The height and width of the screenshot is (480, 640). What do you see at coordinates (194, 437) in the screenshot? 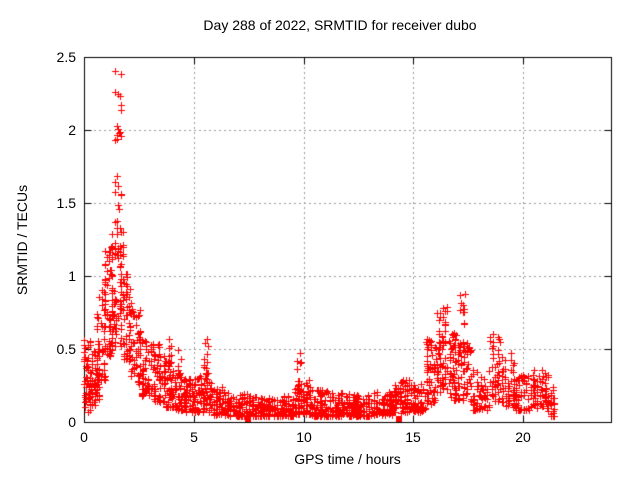
I see `x-tick-label: 5` at bounding box center [194, 437].